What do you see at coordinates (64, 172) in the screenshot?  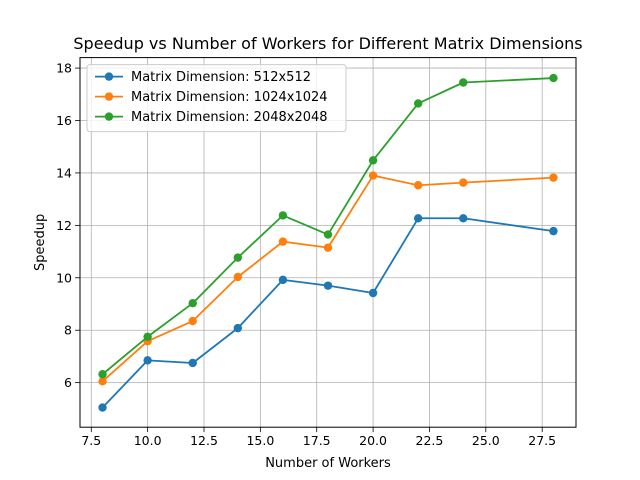 I see `y-tick-label: 14` at bounding box center [64, 172].